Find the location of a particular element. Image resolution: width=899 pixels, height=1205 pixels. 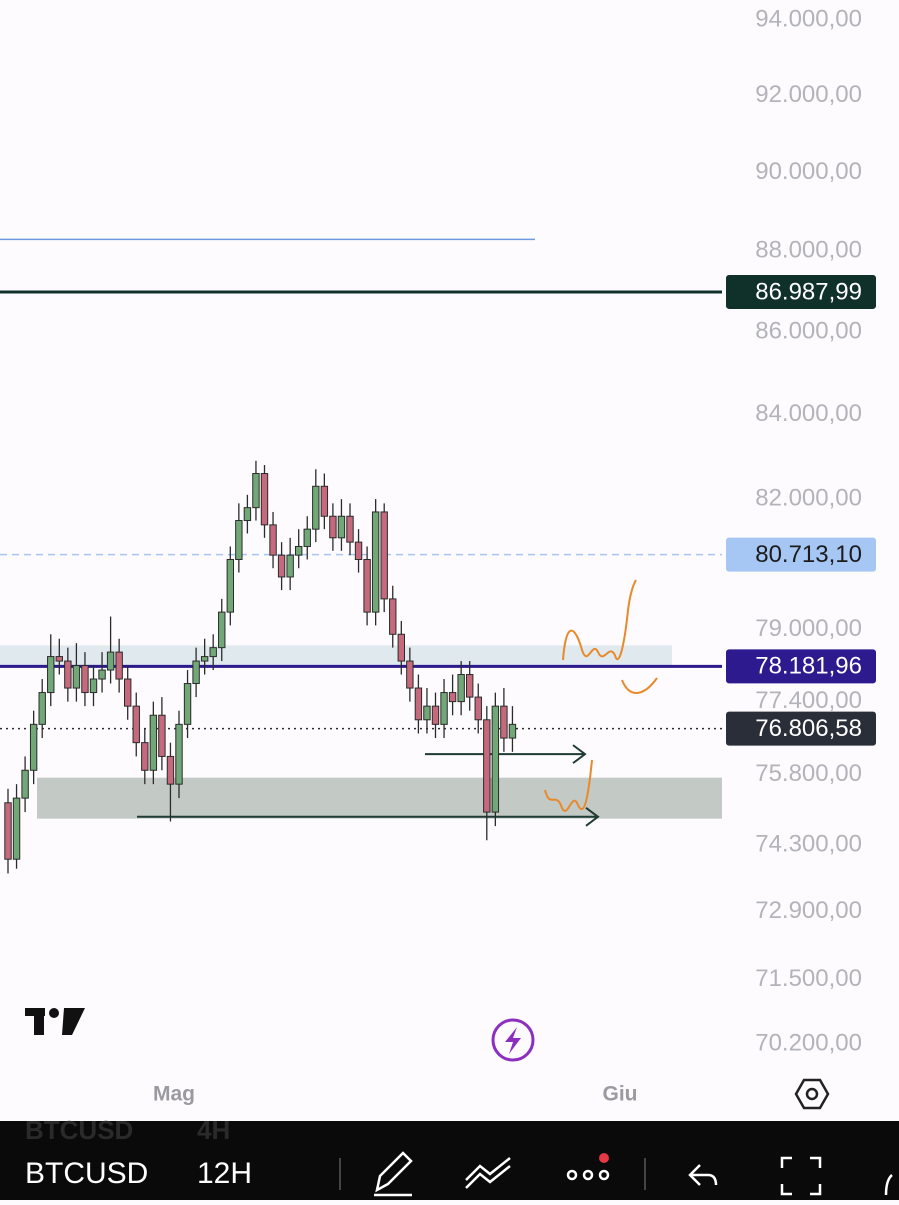

previous-interval: 4H is located at coordinates (213, 1130).